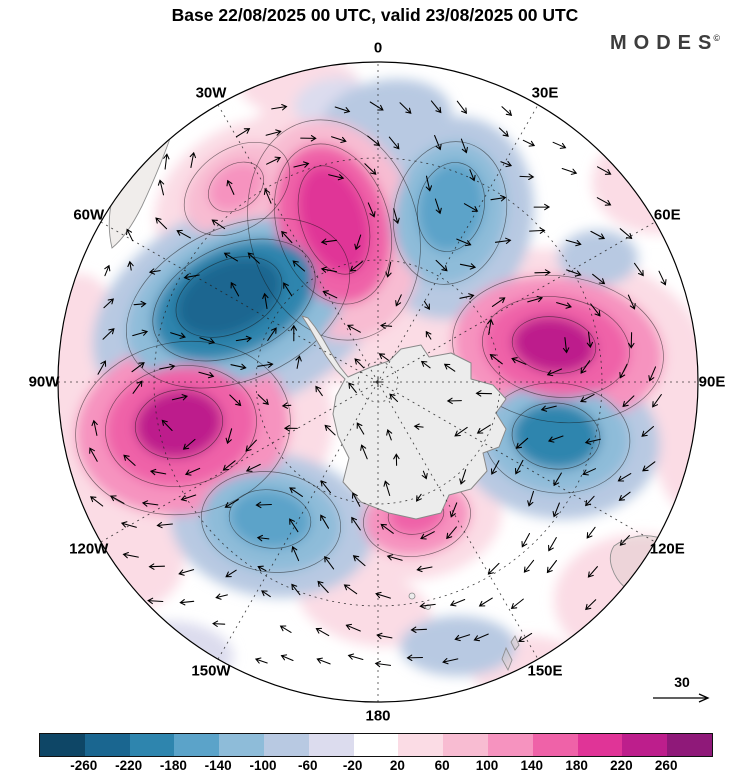 This screenshot has width=750, height=783. What do you see at coordinates (211, 671) in the screenshot?
I see `lon-label-150W: 150W` at bounding box center [211, 671].